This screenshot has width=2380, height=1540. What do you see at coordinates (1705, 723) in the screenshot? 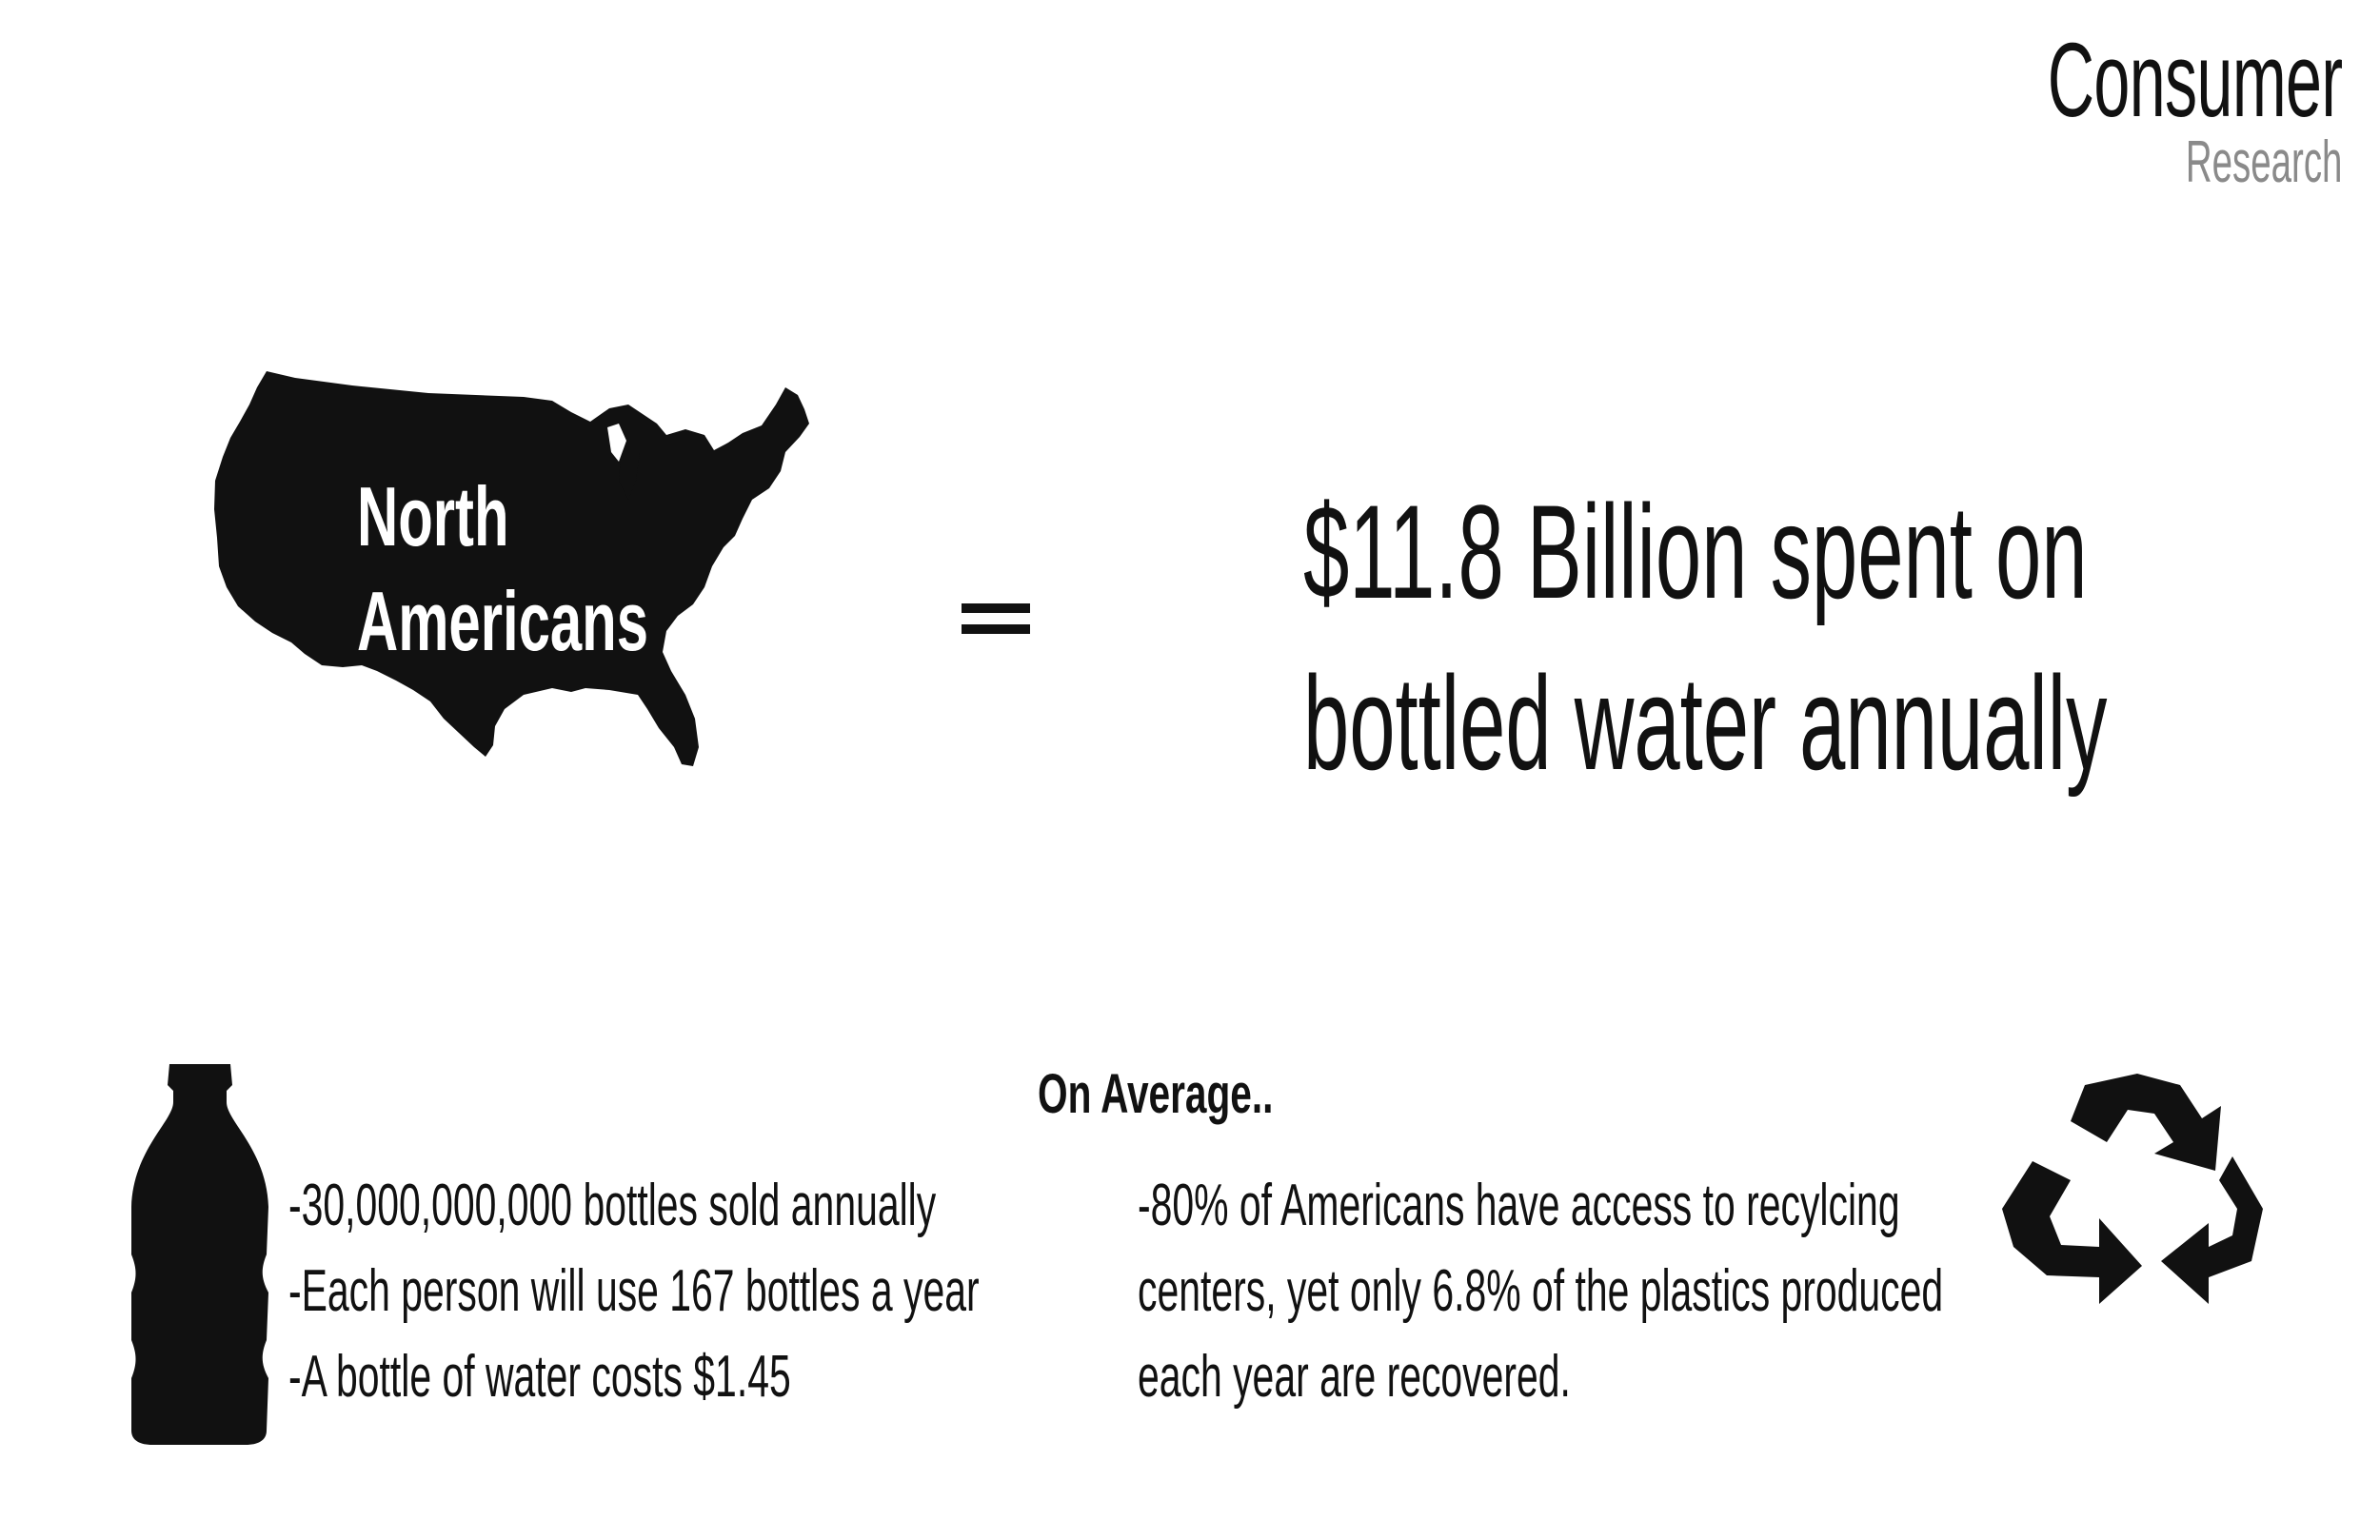
I see `headline-line2: bottled water annually` at bounding box center [1705, 723].